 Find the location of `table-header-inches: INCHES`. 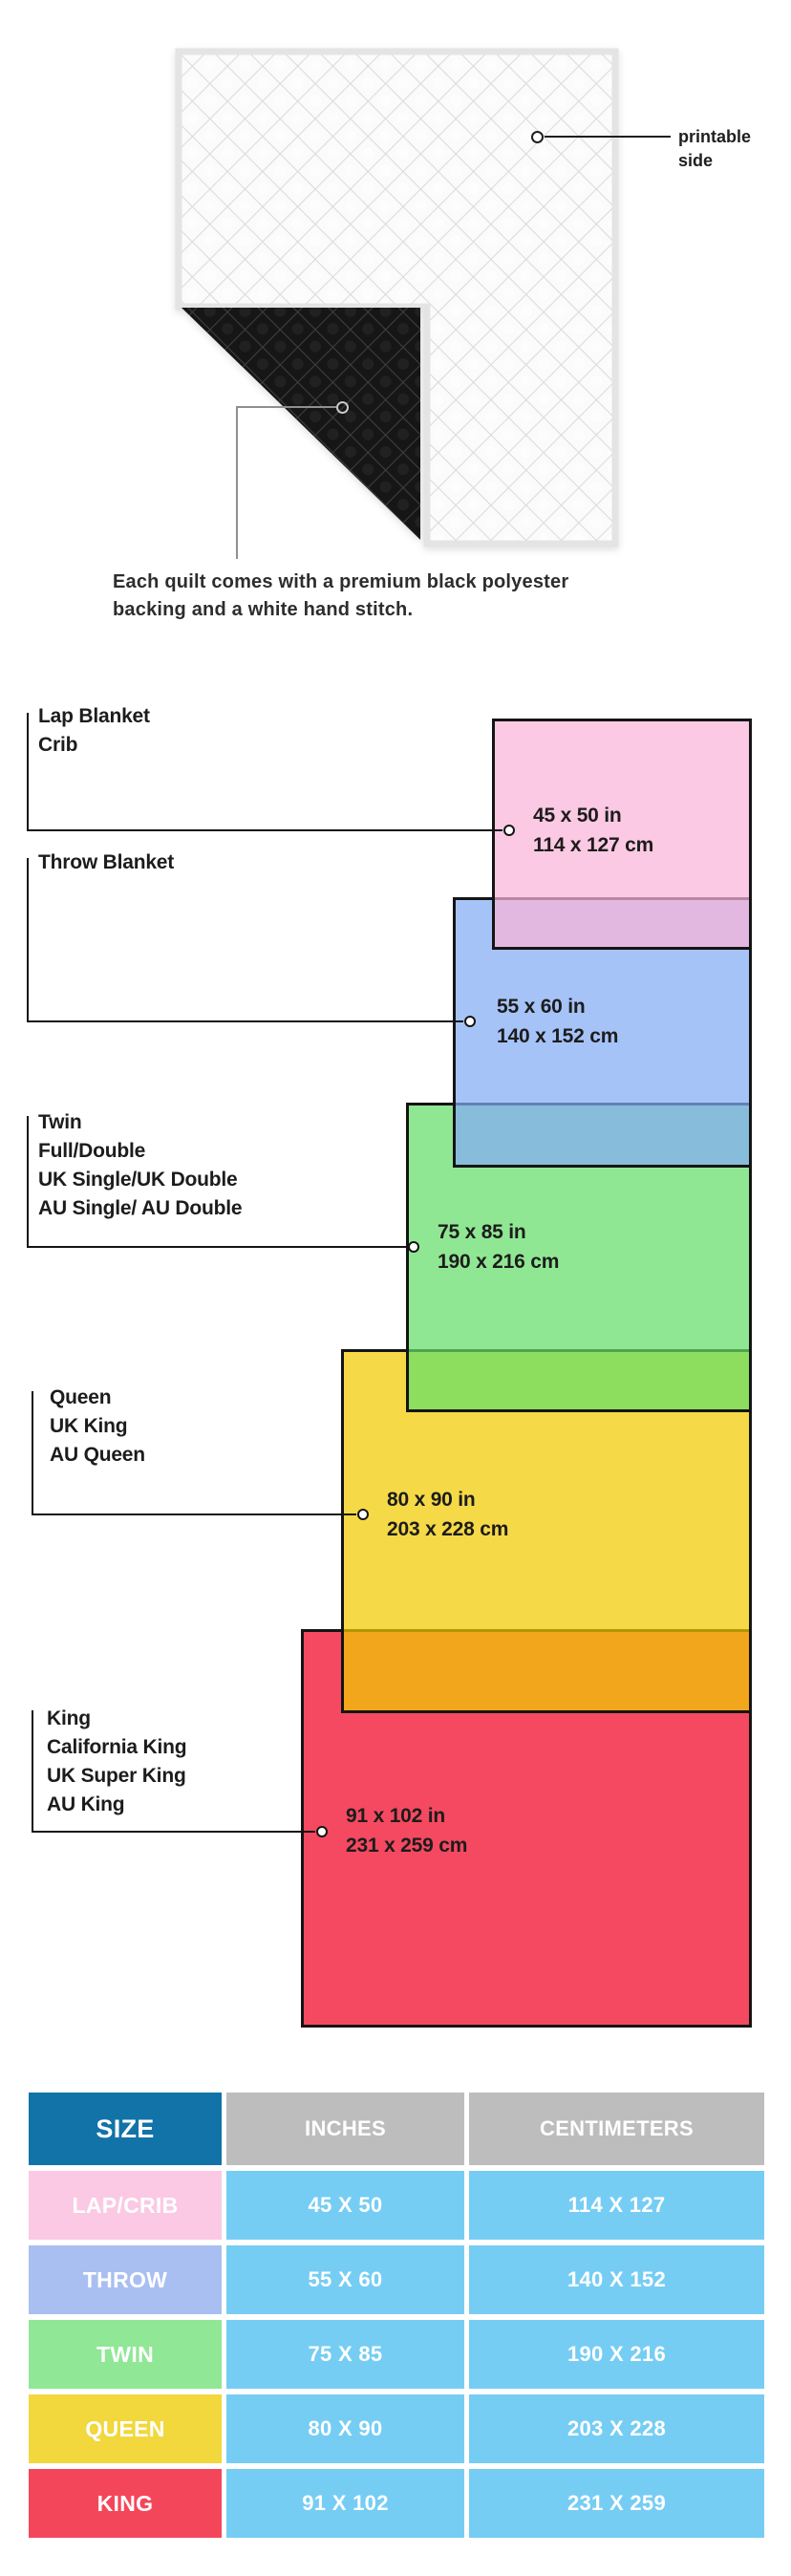

table-header-inches: INCHES is located at coordinates (345, 2129).